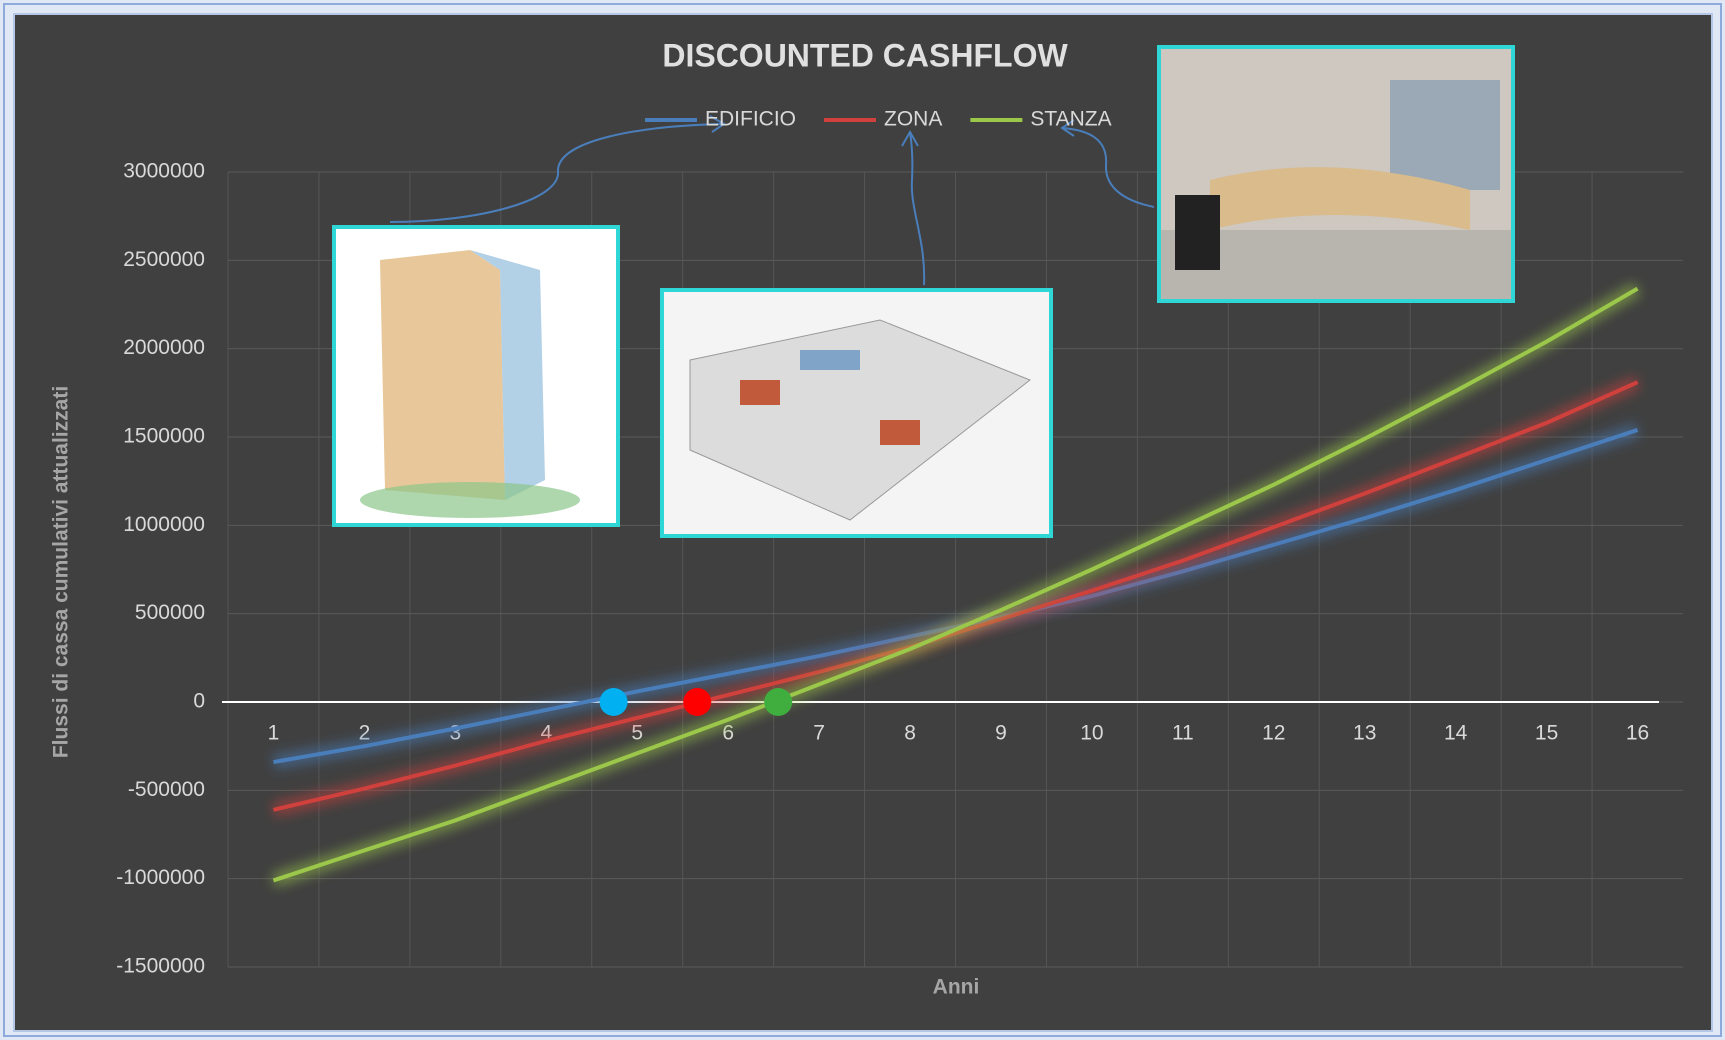 The image size is (1725, 1040). What do you see at coordinates (1364, 733) in the screenshot?
I see `x-tick-label: 13` at bounding box center [1364, 733].